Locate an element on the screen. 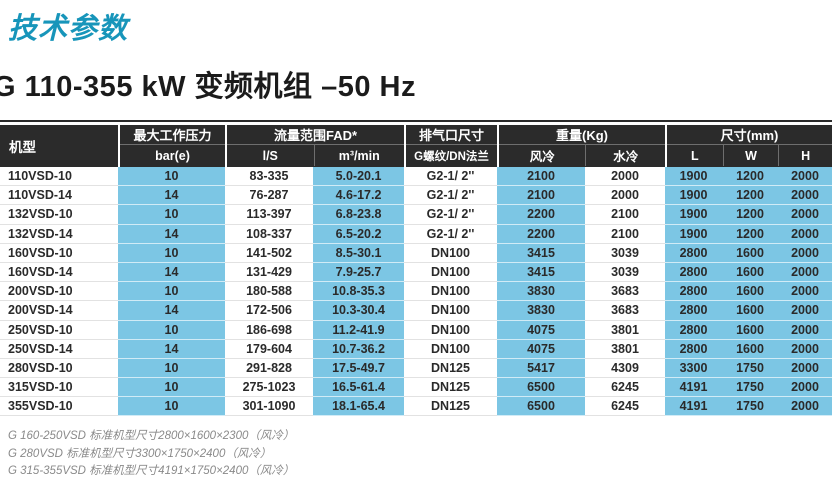 The width and height of the screenshot is (832, 478). value-cell: 3300 is located at coordinates (693, 368).